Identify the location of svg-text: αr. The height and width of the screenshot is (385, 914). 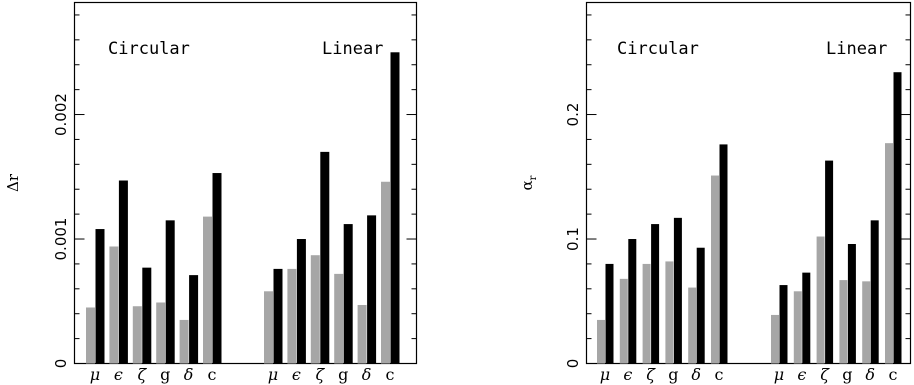
(528, 182).